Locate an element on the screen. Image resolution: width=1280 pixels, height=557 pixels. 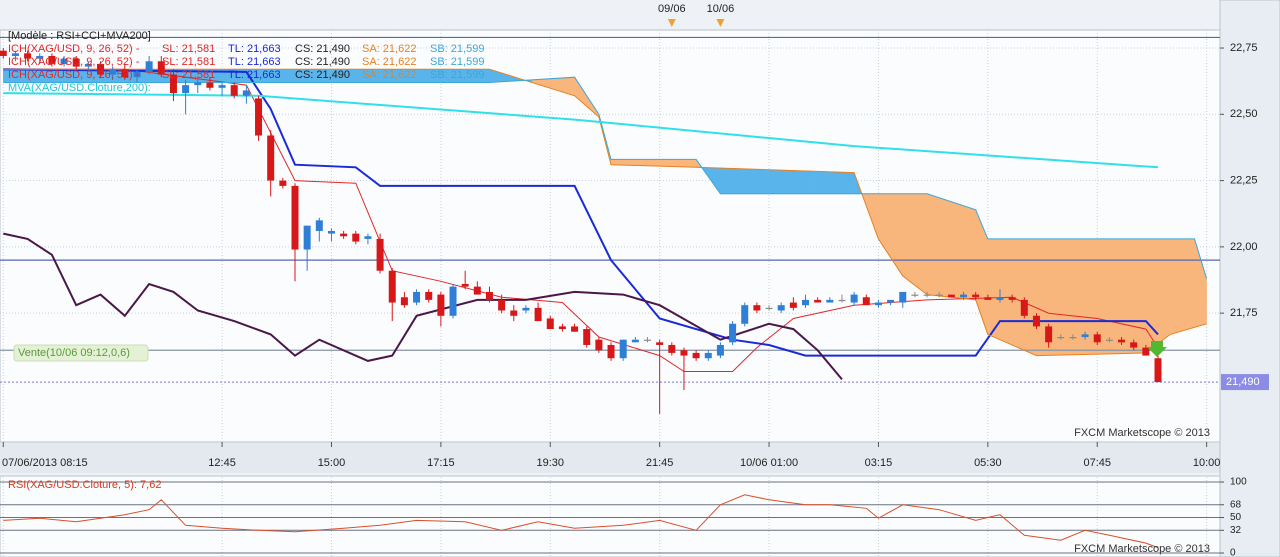
x-tick-label: 19:30 is located at coordinates (550, 463).